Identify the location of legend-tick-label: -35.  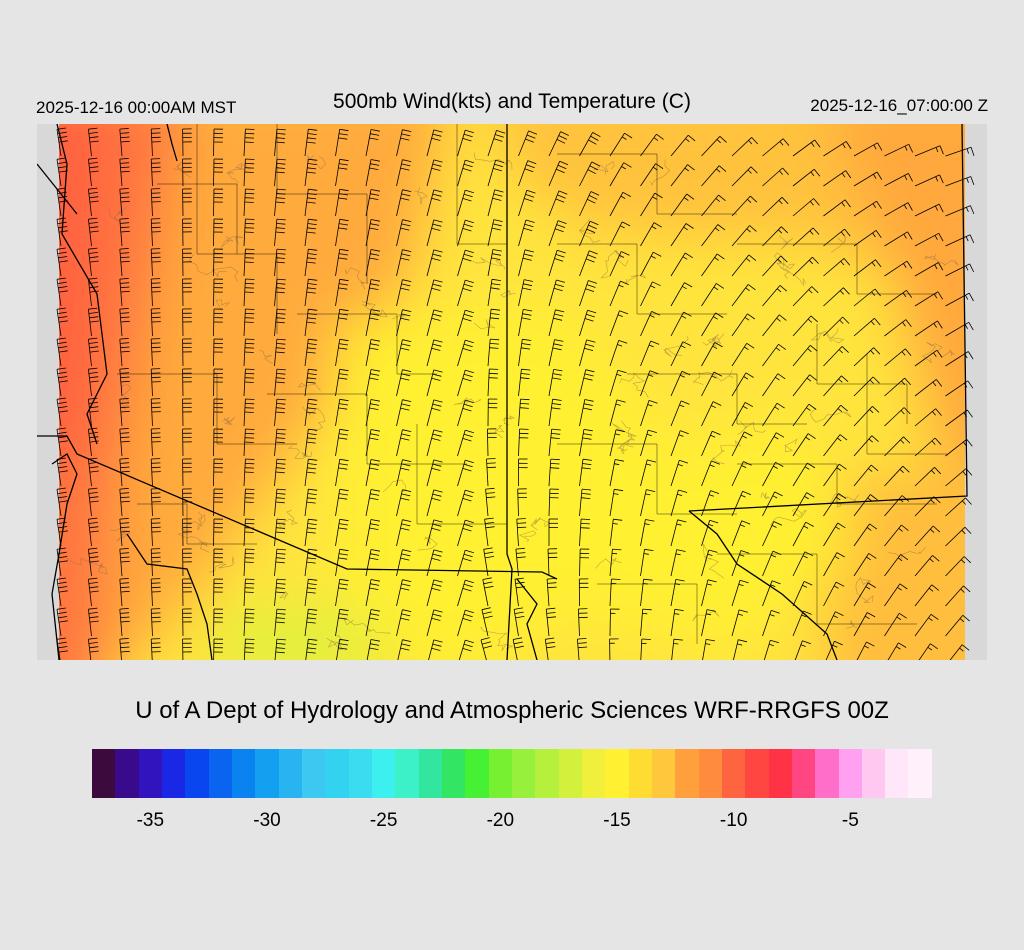
(150, 820).